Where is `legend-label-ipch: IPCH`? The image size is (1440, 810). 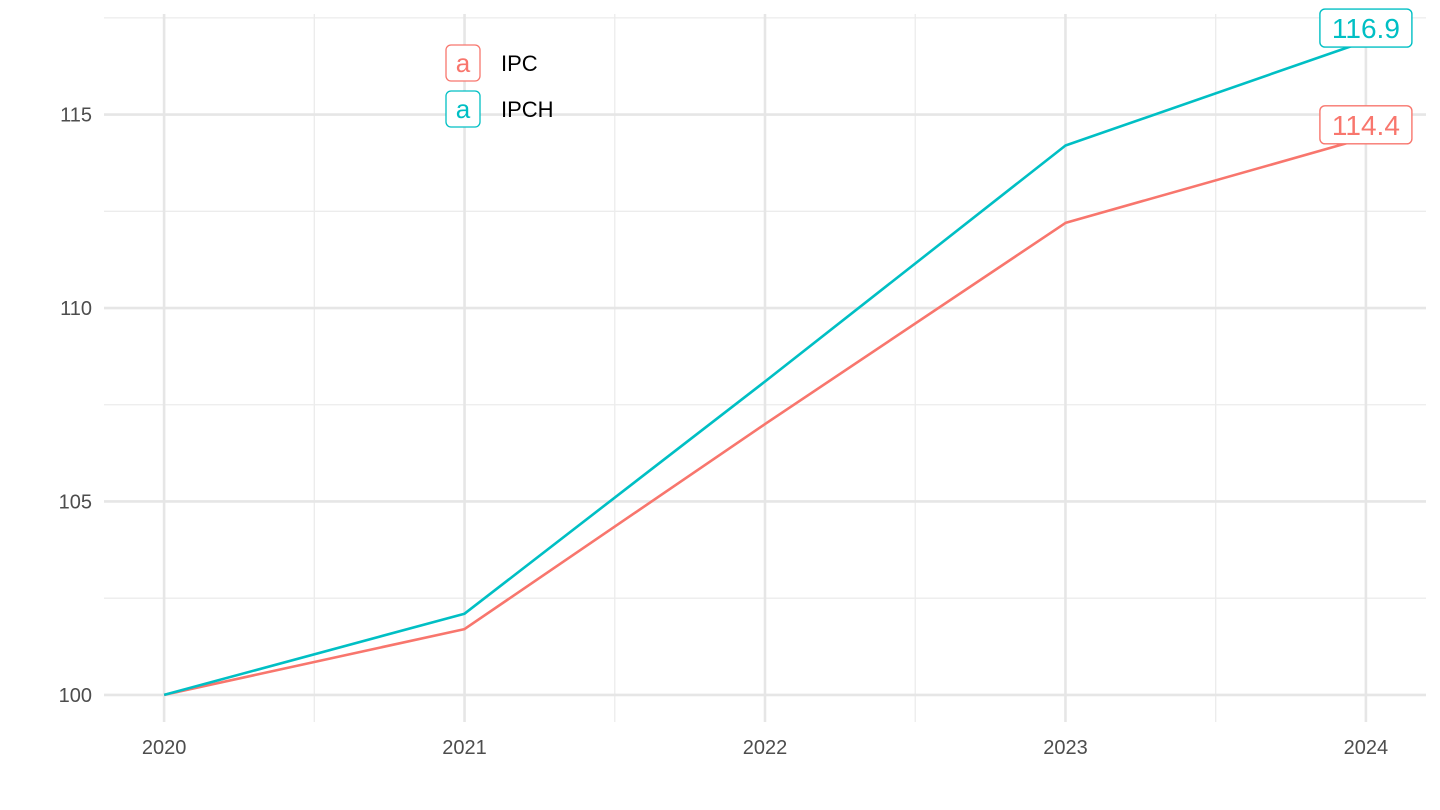 legend-label-ipch: IPCH is located at coordinates (527, 109).